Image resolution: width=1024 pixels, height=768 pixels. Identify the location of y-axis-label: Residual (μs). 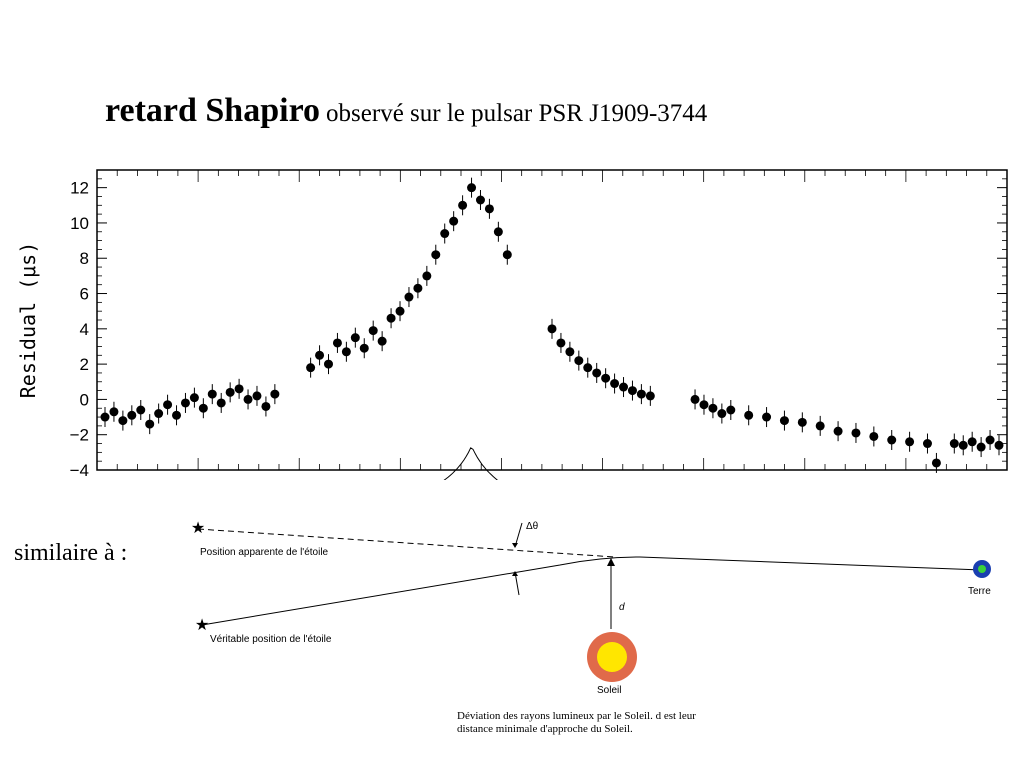
(28, 320).